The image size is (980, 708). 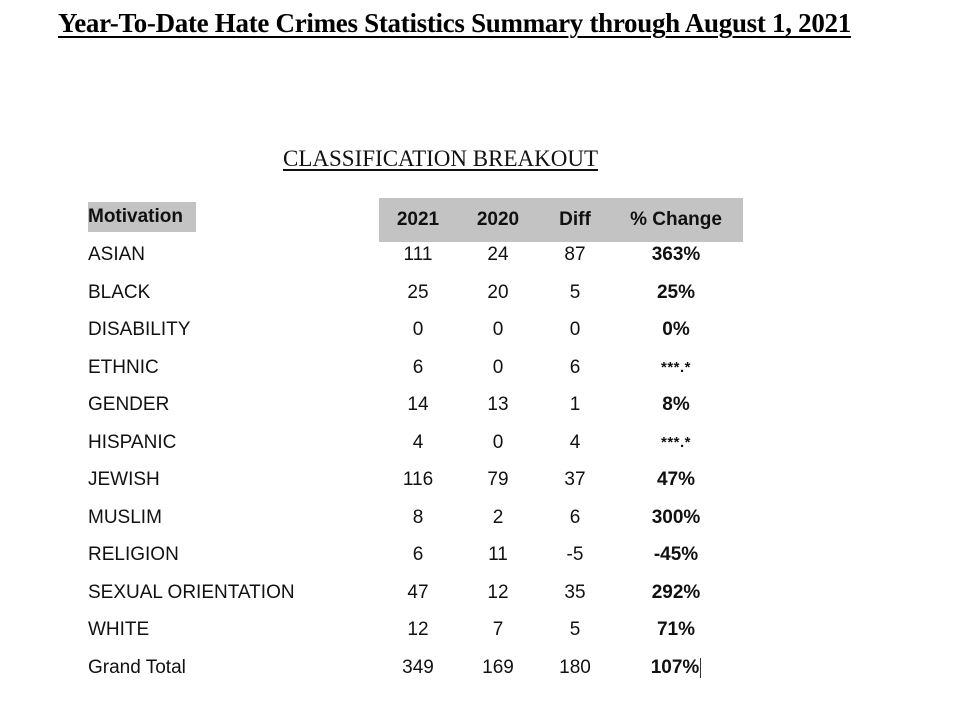 What do you see at coordinates (575, 442) in the screenshot?
I see `row-diff: 4` at bounding box center [575, 442].